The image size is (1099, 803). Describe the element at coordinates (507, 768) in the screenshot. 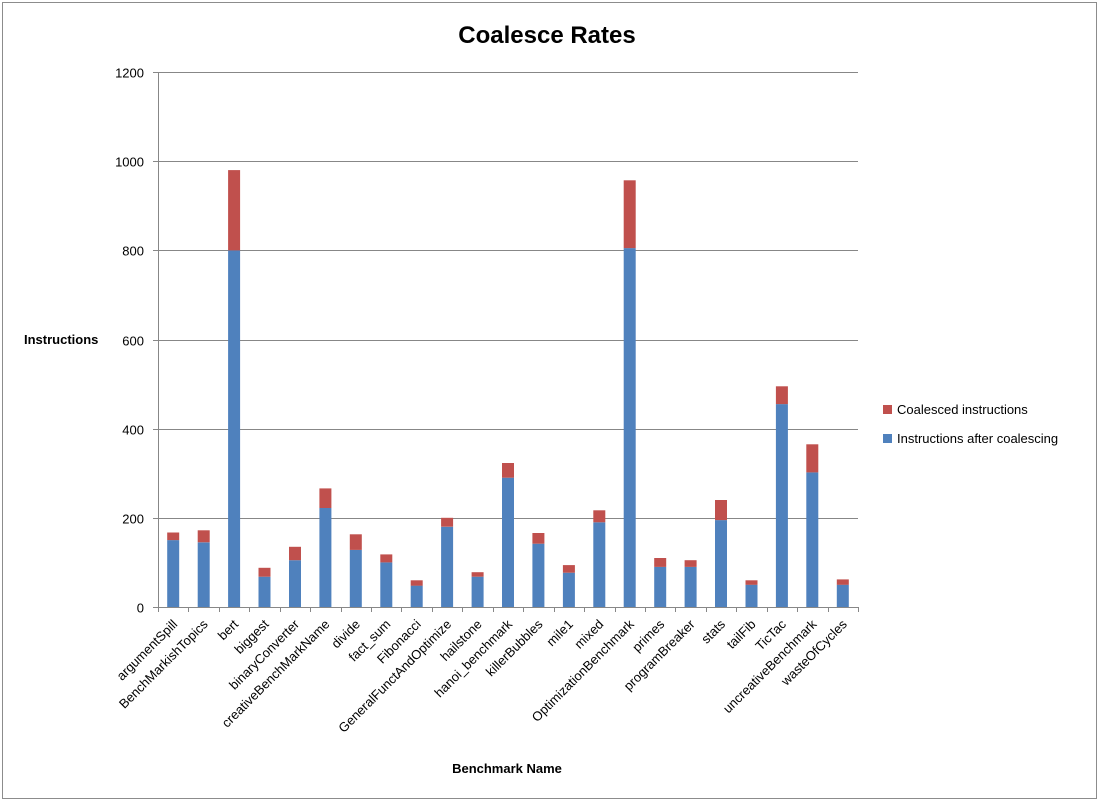

I see `x-axis-label: Benchmark Name` at that location.